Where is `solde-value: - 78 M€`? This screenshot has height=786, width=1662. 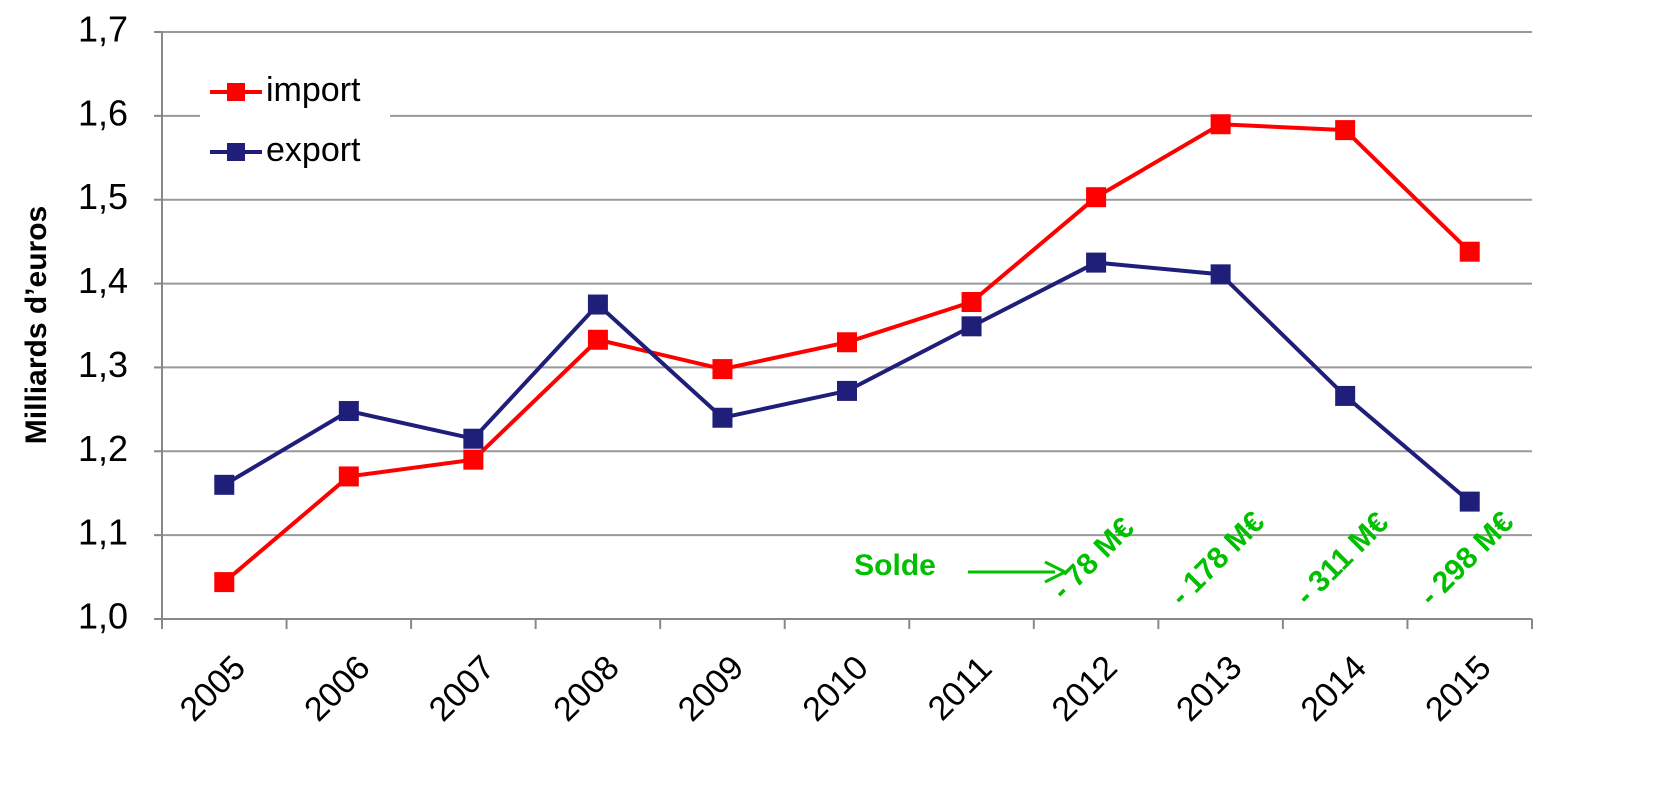 solde-value: - 78 M€ is located at coordinates (1092, 558).